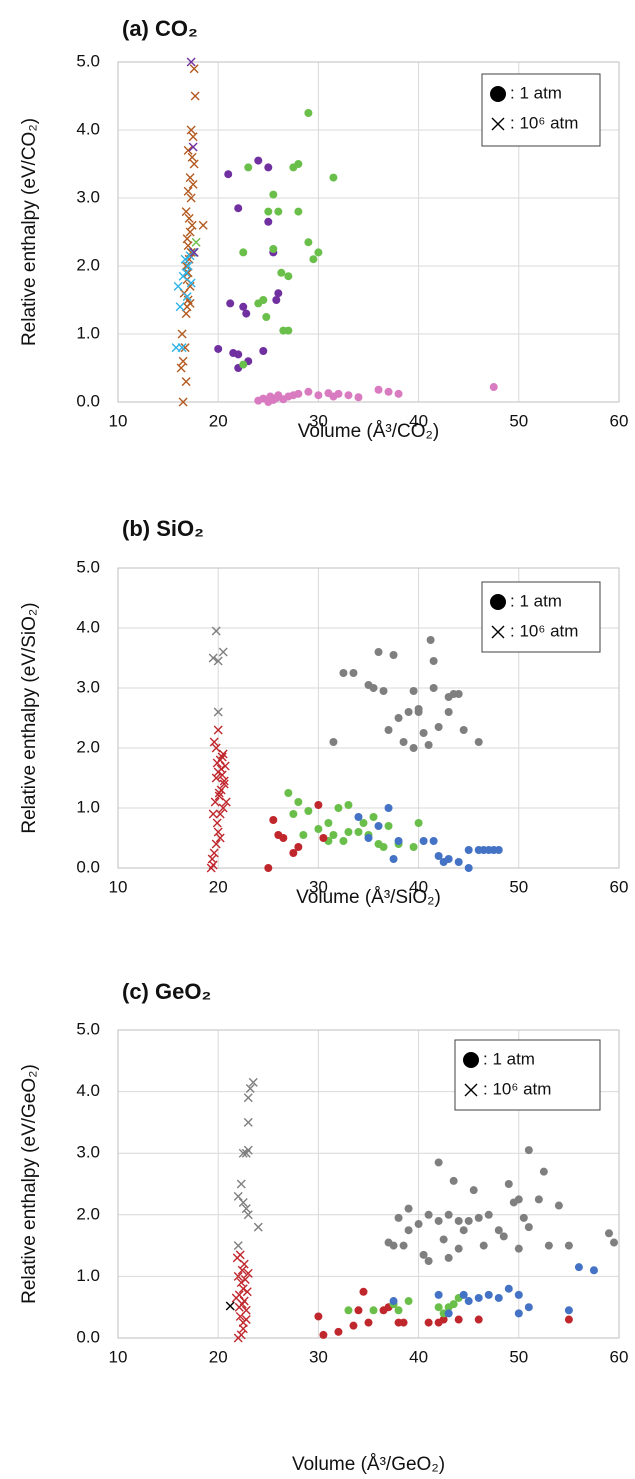  Describe the element at coordinates (318, 420) in the screenshot. I see `x-tick-label: 30` at that location.